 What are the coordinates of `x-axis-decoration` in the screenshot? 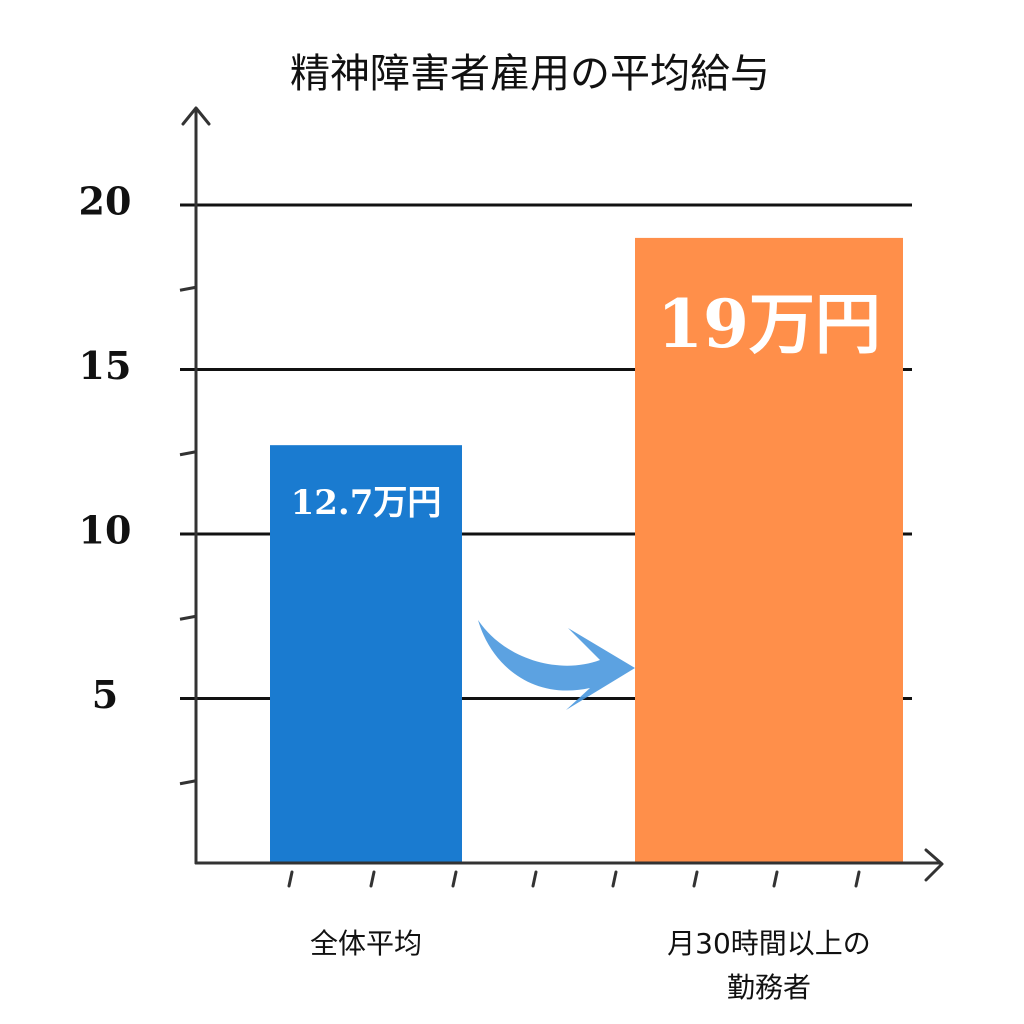 It's located at (574, 879).